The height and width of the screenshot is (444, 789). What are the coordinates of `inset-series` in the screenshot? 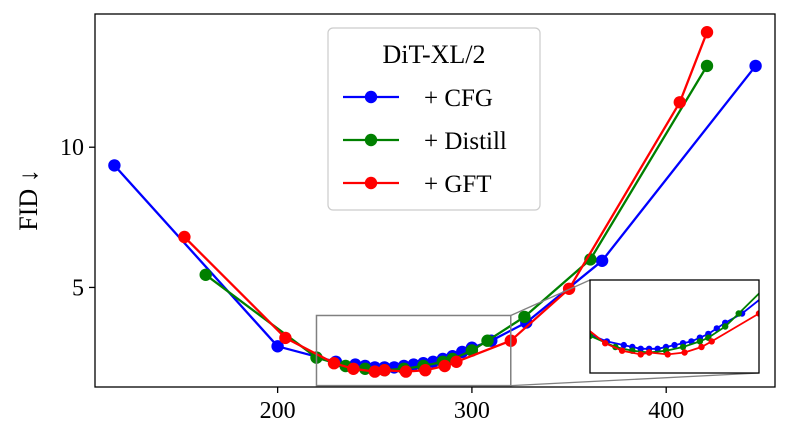 It's located at (632, 290).